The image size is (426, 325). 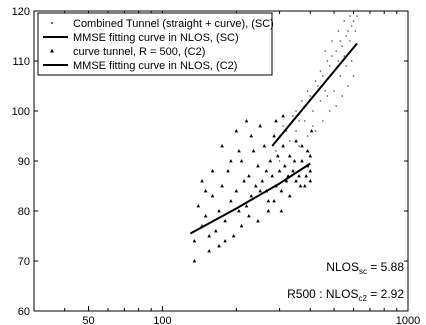 What do you see at coordinates (24, 162) in the screenshot?
I see `y-tick-label: 90` at bounding box center [24, 162].